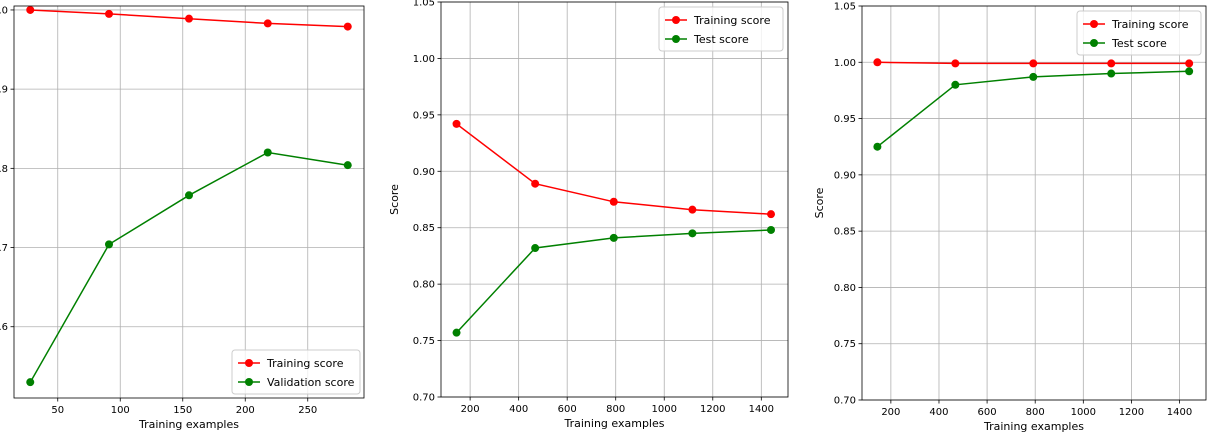 The image size is (1217, 444). What do you see at coordinates (182, 410) in the screenshot?
I see `x-tick-label: 150` at bounding box center [182, 410].